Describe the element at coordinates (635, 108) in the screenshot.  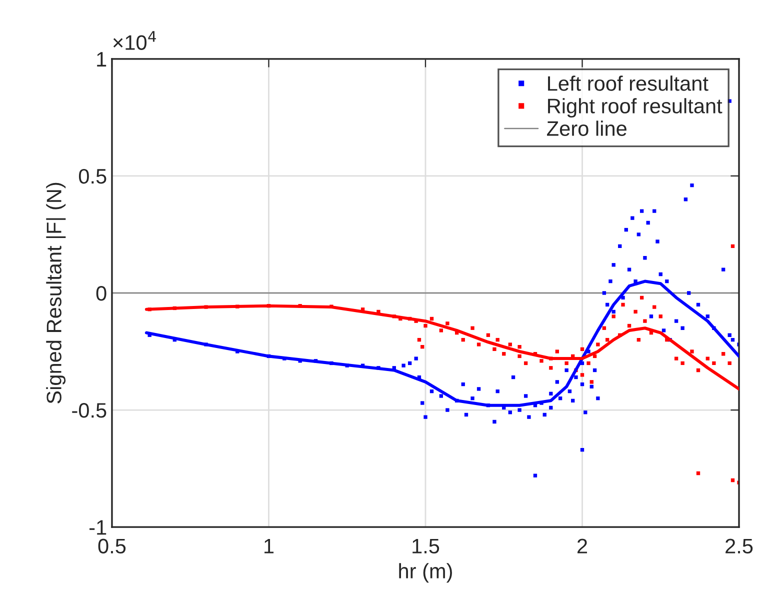
I see `legend-label: Right roof resultant` at that location.